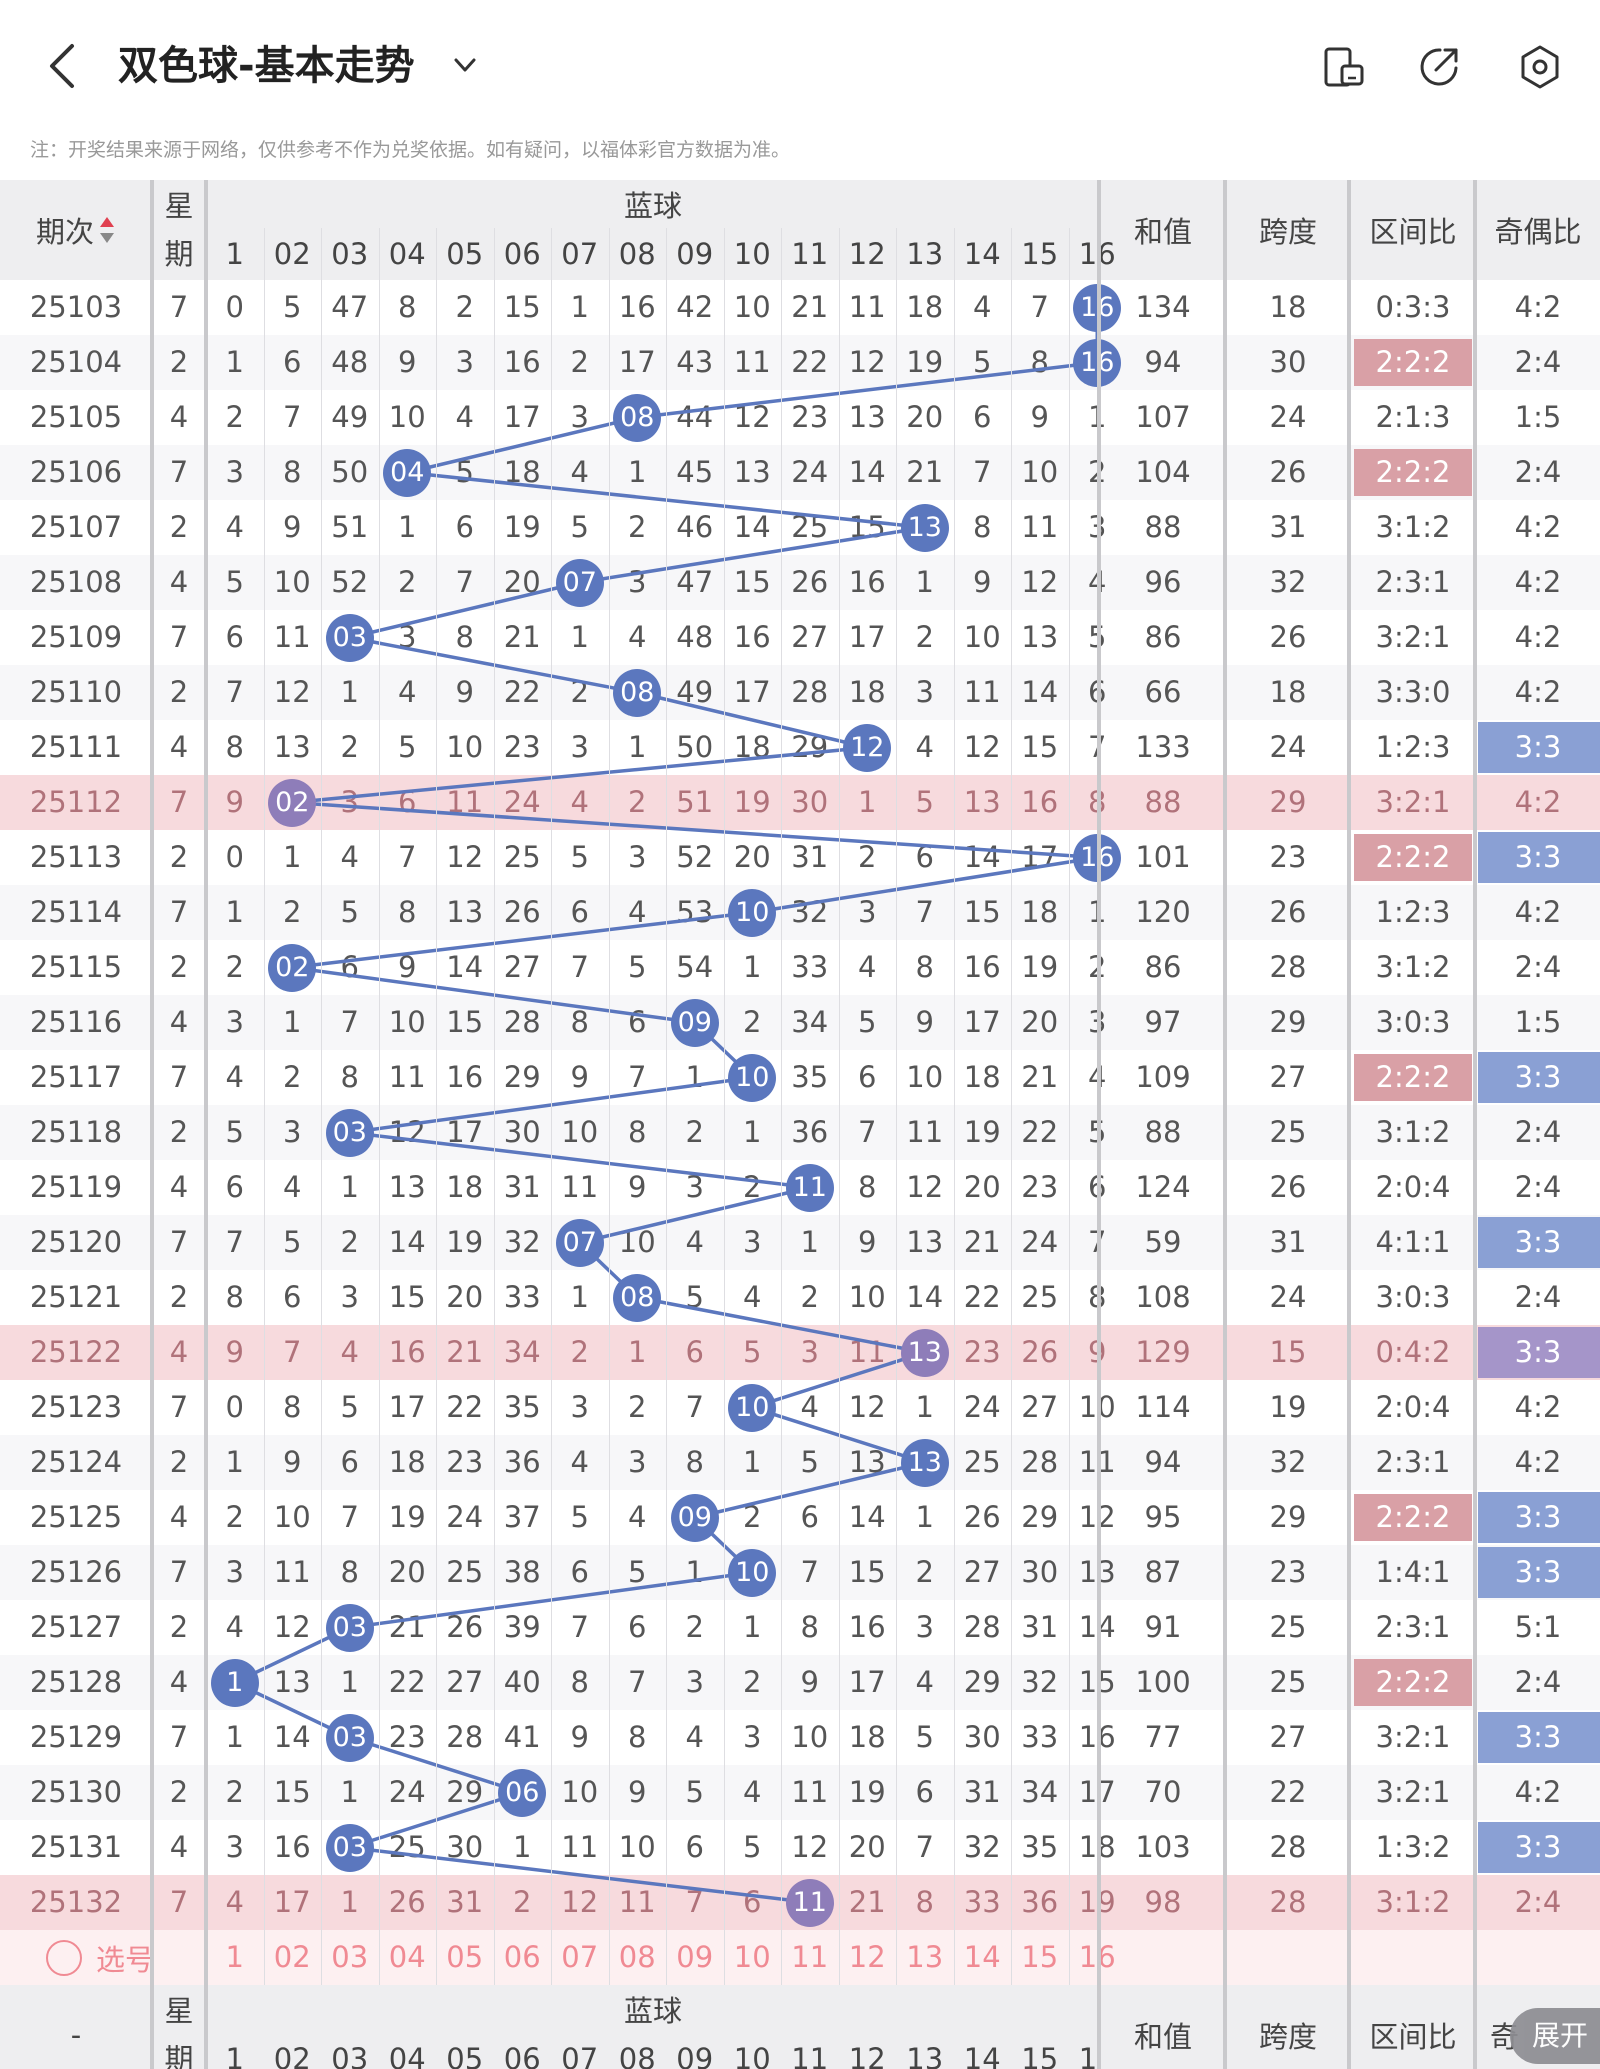 This screenshot has width=1600, height=2069. Describe the element at coordinates (465, 1957) in the screenshot. I see `pick-number: 05` at that location.